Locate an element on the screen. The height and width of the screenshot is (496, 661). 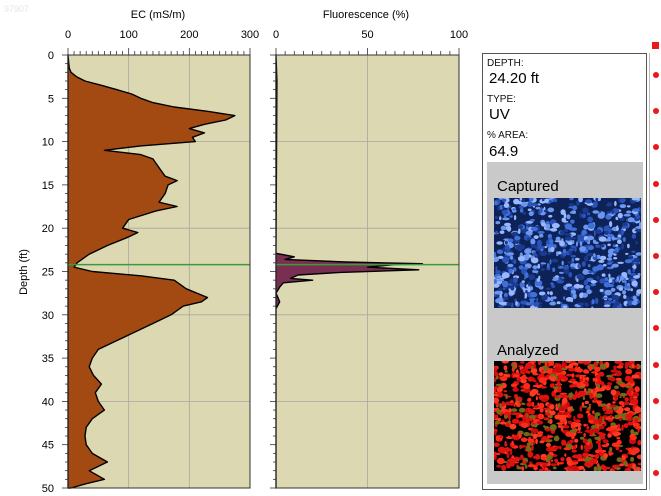
y-tick-label: 30 is located at coordinates (48, 316).